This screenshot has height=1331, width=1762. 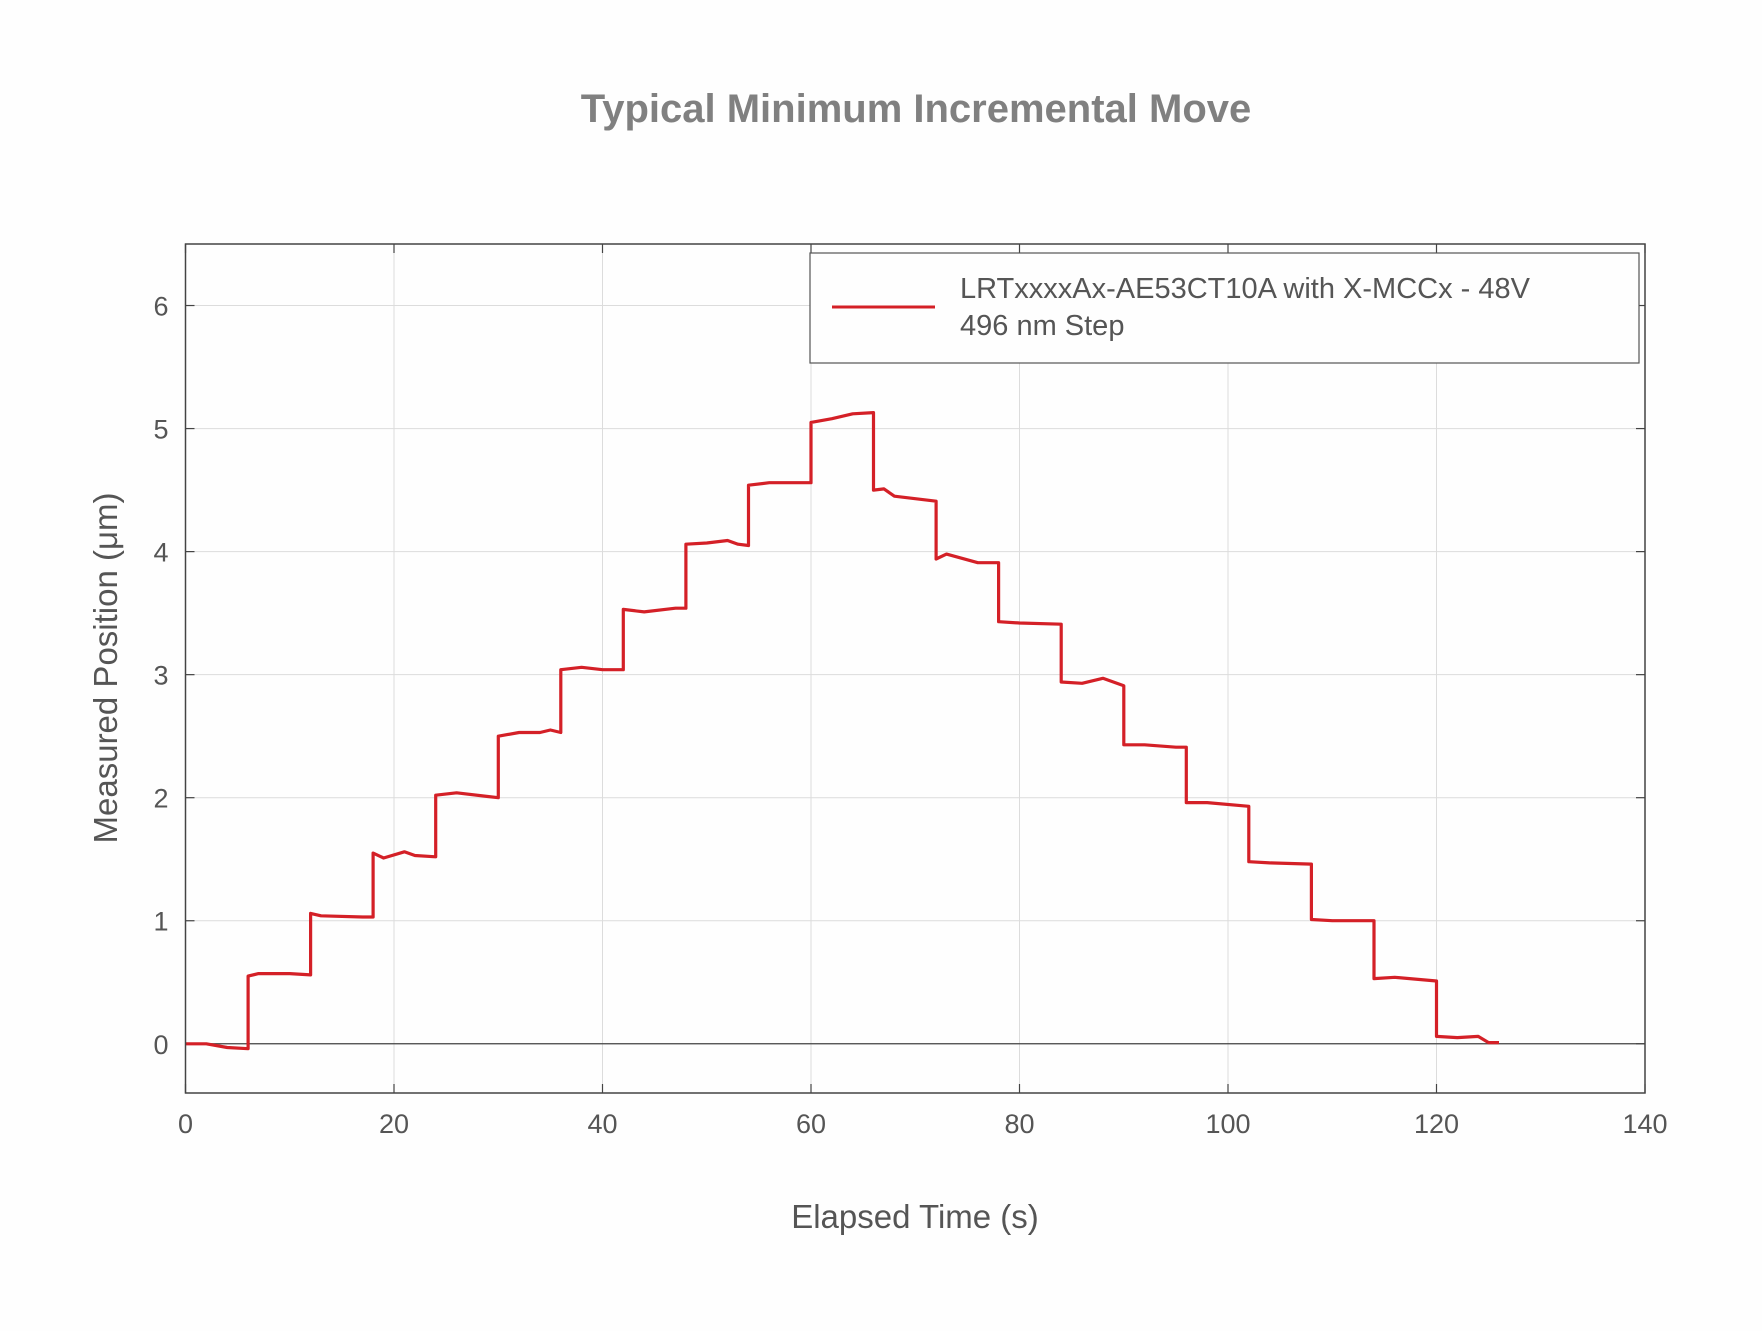 I want to click on y-tick-label: 4, so click(x=160, y=553).